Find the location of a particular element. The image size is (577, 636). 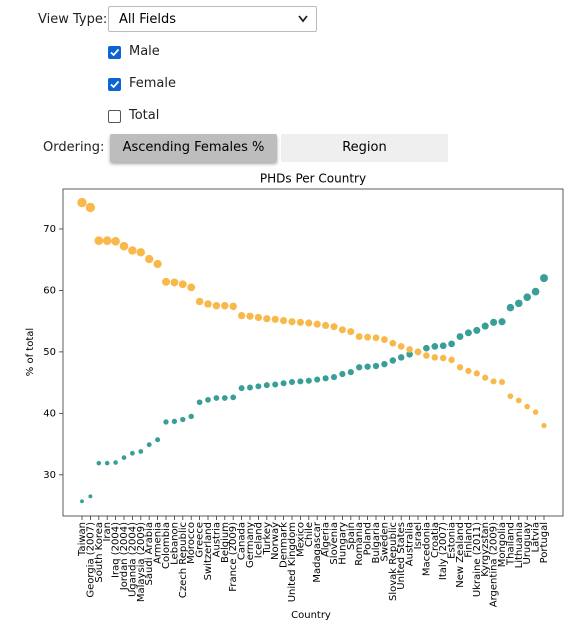

x-tick-label: Taiwan is located at coordinates (82, 539).